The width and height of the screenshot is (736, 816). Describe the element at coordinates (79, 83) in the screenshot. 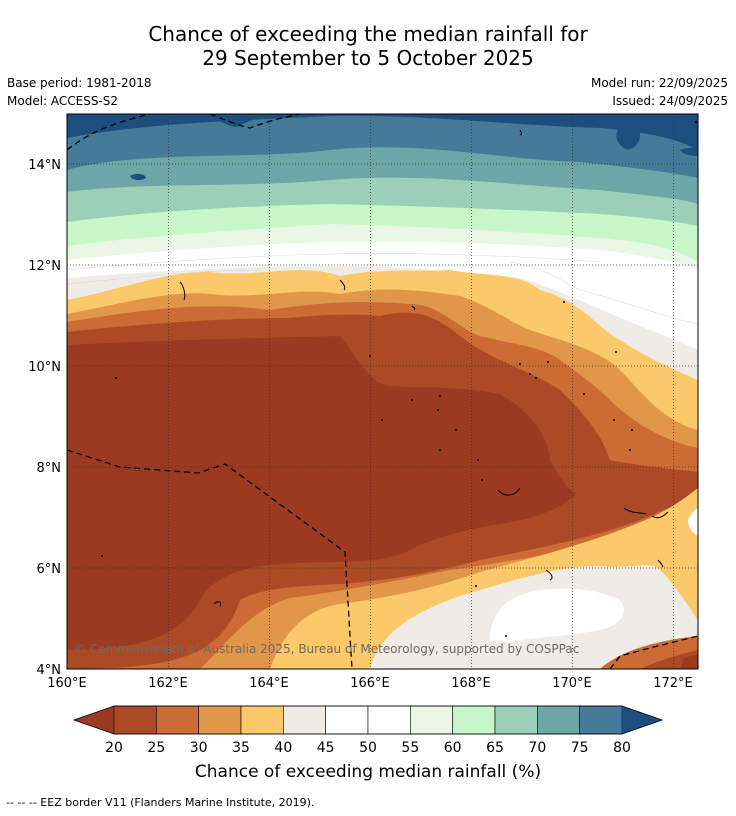

I see `base-period: Base period: 1981-2018` at that location.